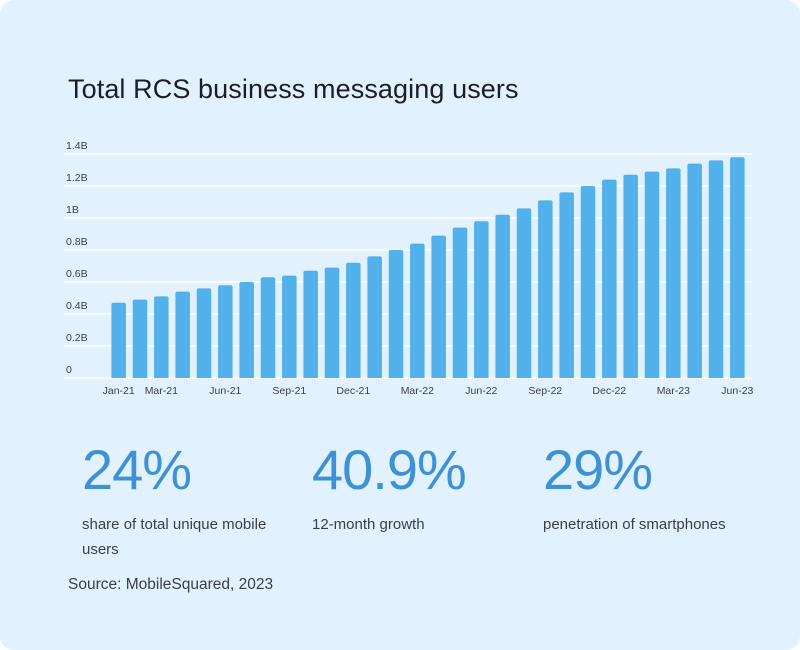 This screenshot has width=800, height=650. What do you see at coordinates (598, 469) in the screenshot?
I see `stat-value: 29%` at bounding box center [598, 469].